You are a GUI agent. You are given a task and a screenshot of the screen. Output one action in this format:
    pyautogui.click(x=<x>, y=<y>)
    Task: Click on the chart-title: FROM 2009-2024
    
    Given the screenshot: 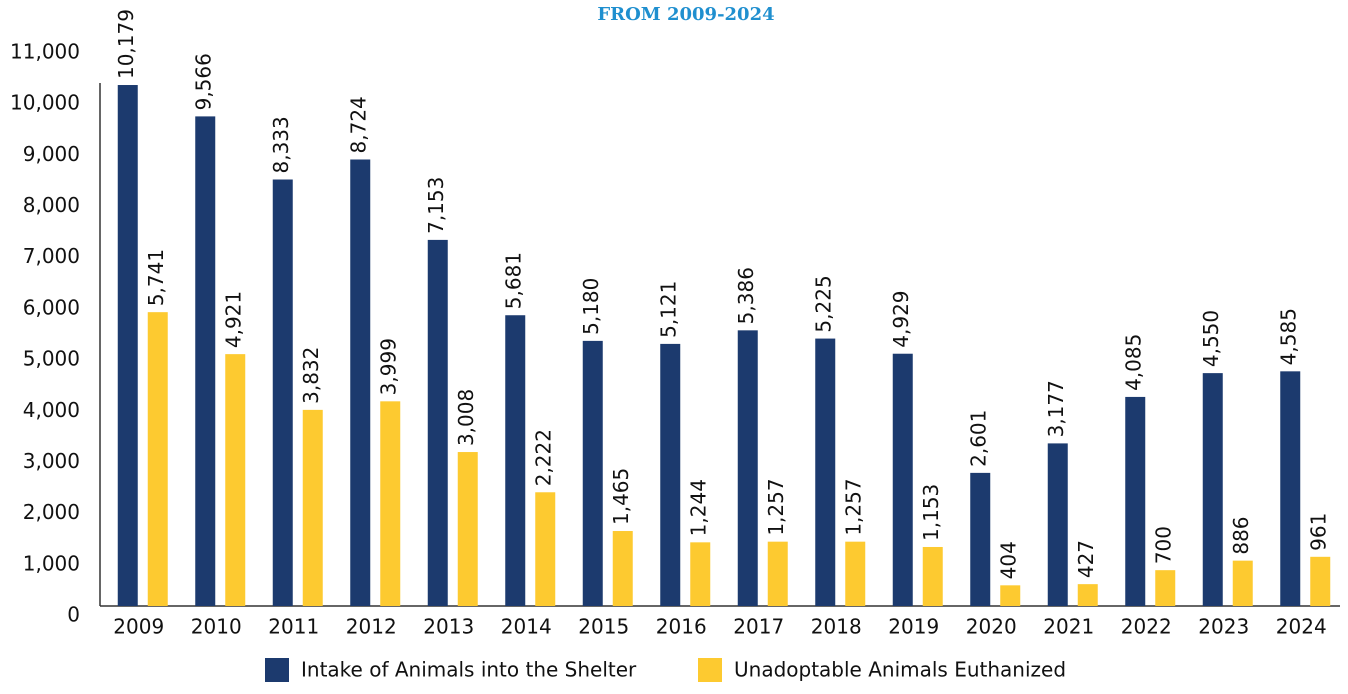 What is the action you would take?
    pyautogui.click(x=685, y=14)
    